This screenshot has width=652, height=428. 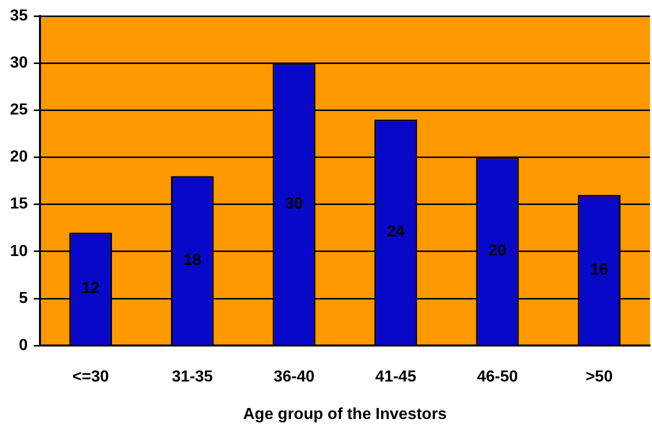 What do you see at coordinates (599, 269) in the screenshot?
I see `data-label: 16` at bounding box center [599, 269].